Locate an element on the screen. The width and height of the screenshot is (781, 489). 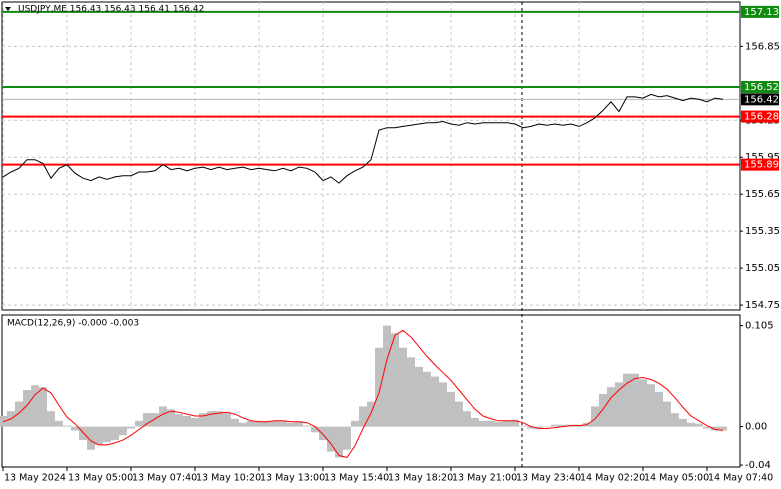
x-tick-label: 14 May 07:40 is located at coordinates (740, 478).